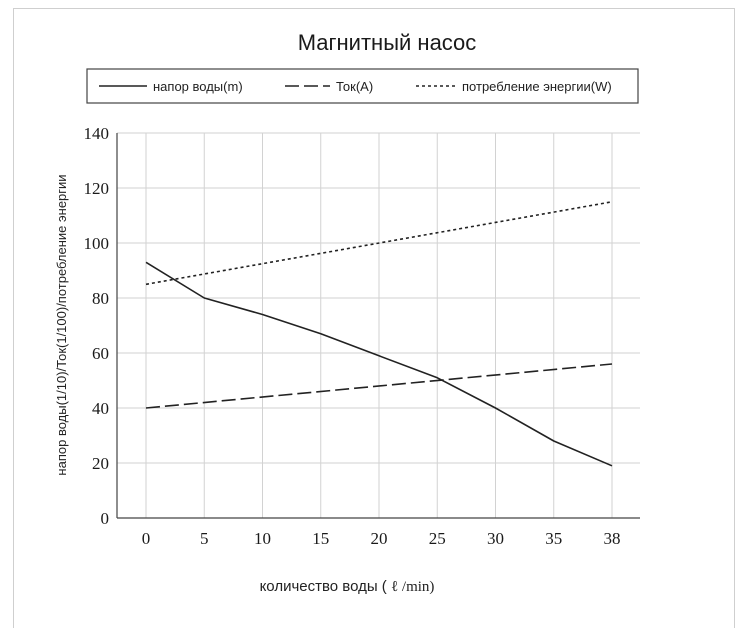 Image resolution: width=736 pixels, height=628 pixels. What do you see at coordinates (198, 86) in the screenshot?
I see `legend-label-head: напор воды(m)` at bounding box center [198, 86].